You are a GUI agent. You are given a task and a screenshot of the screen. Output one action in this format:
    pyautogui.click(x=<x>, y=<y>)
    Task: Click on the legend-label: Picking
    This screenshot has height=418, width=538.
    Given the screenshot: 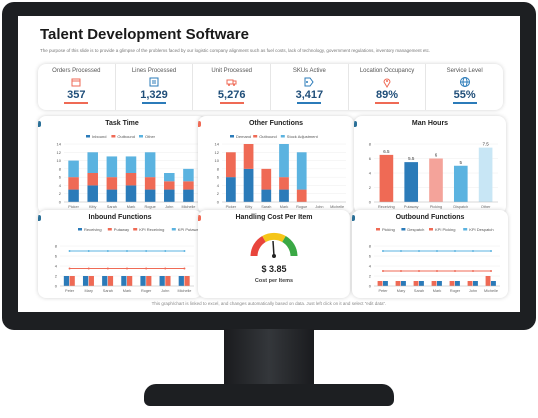 What is the action you would take?
    pyautogui.click(x=388, y=229)
    